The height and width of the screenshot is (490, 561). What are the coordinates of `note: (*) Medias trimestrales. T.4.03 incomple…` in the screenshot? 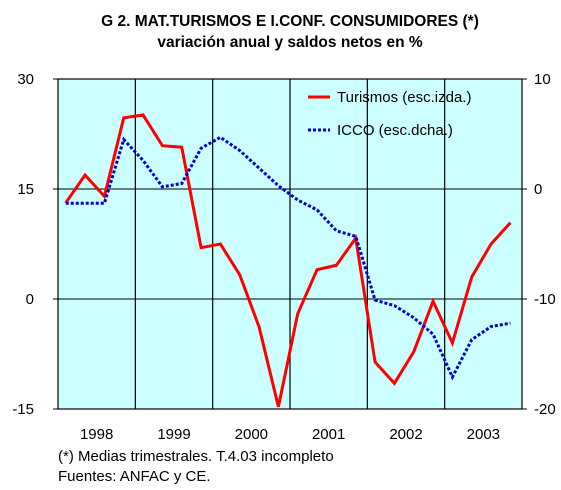 It's located at (196, 456).